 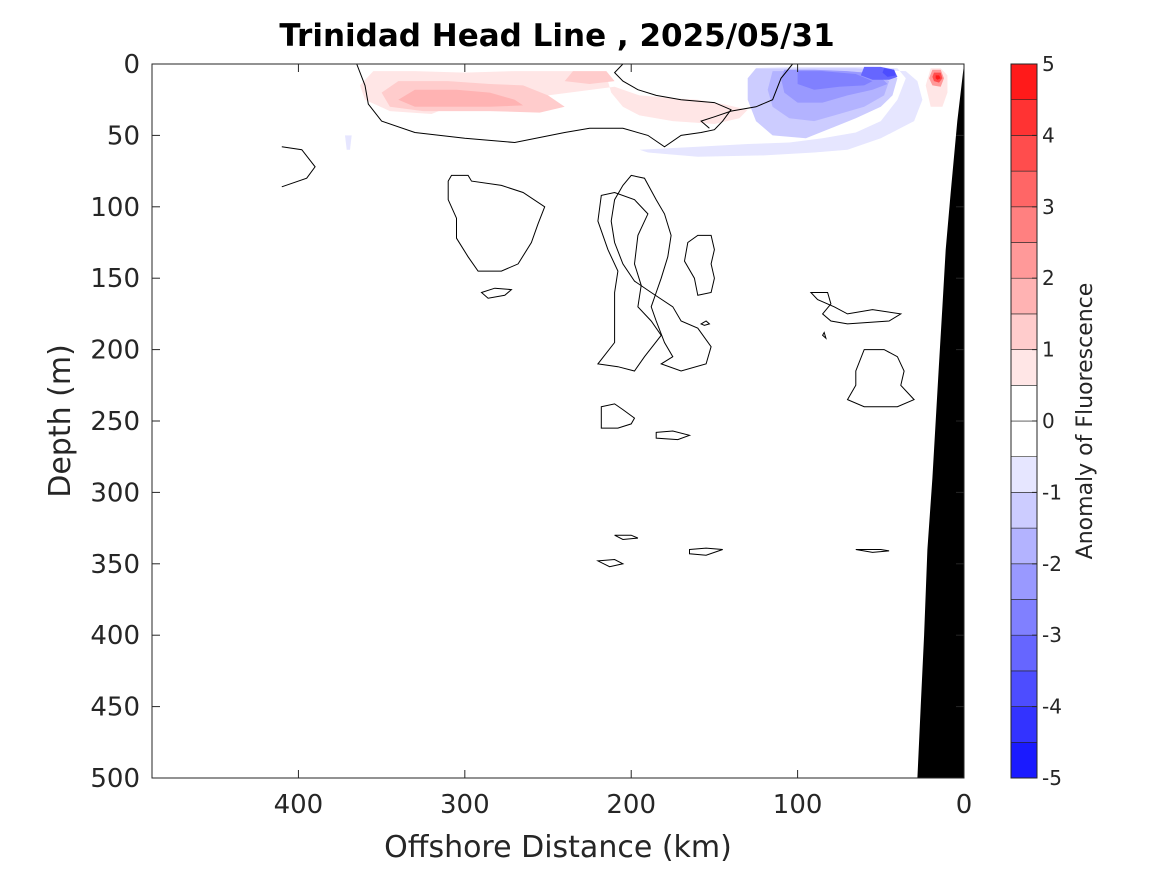 What do you see at coordinates (115, 493) in the screenshot?
I see `y-tick-label: 300` at bounding box center [115, 493].